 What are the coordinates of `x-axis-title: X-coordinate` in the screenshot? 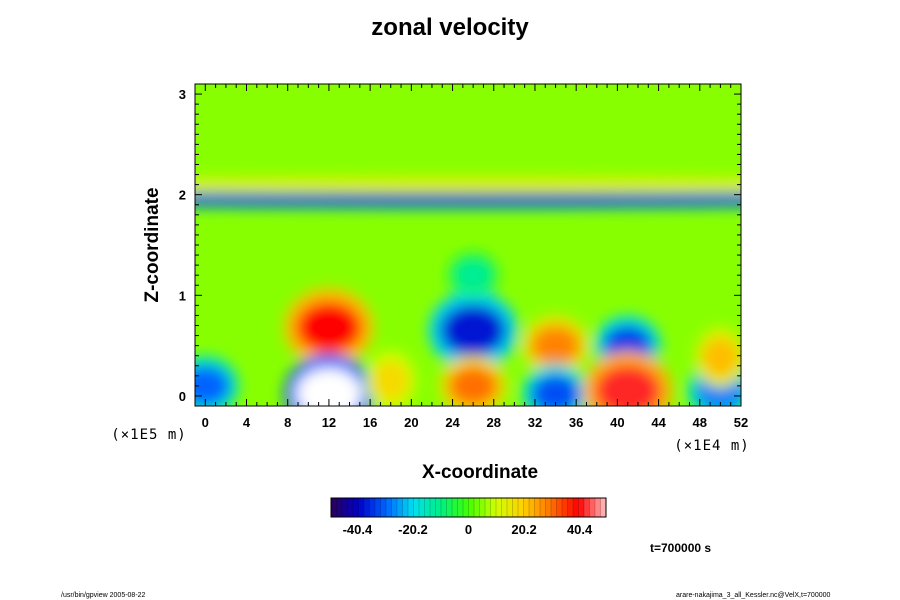 It's located at (480, 472).